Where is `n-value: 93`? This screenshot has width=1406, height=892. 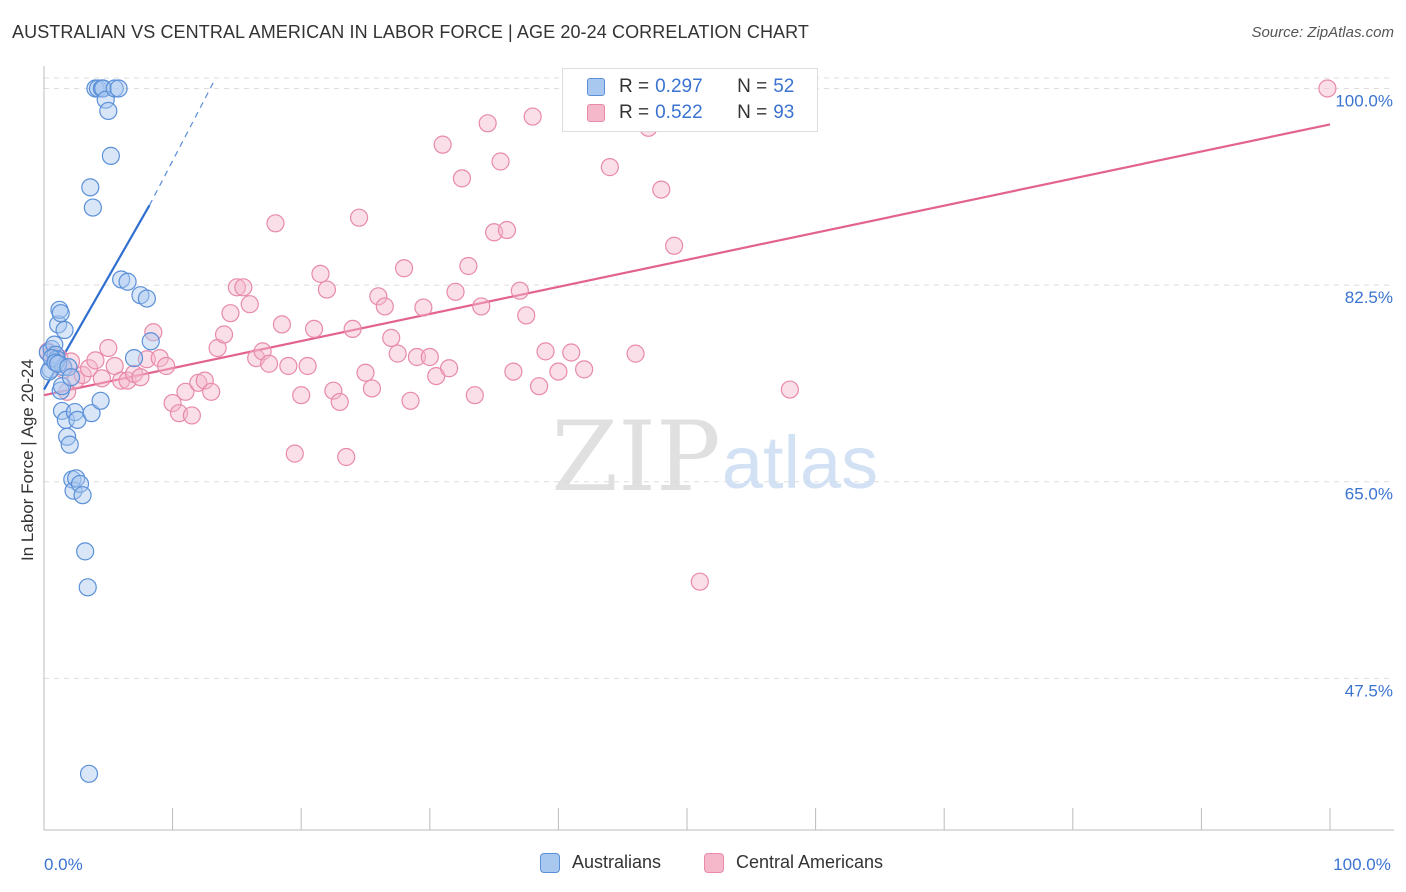
n-value: 93 is located at coordinates (784, 112).